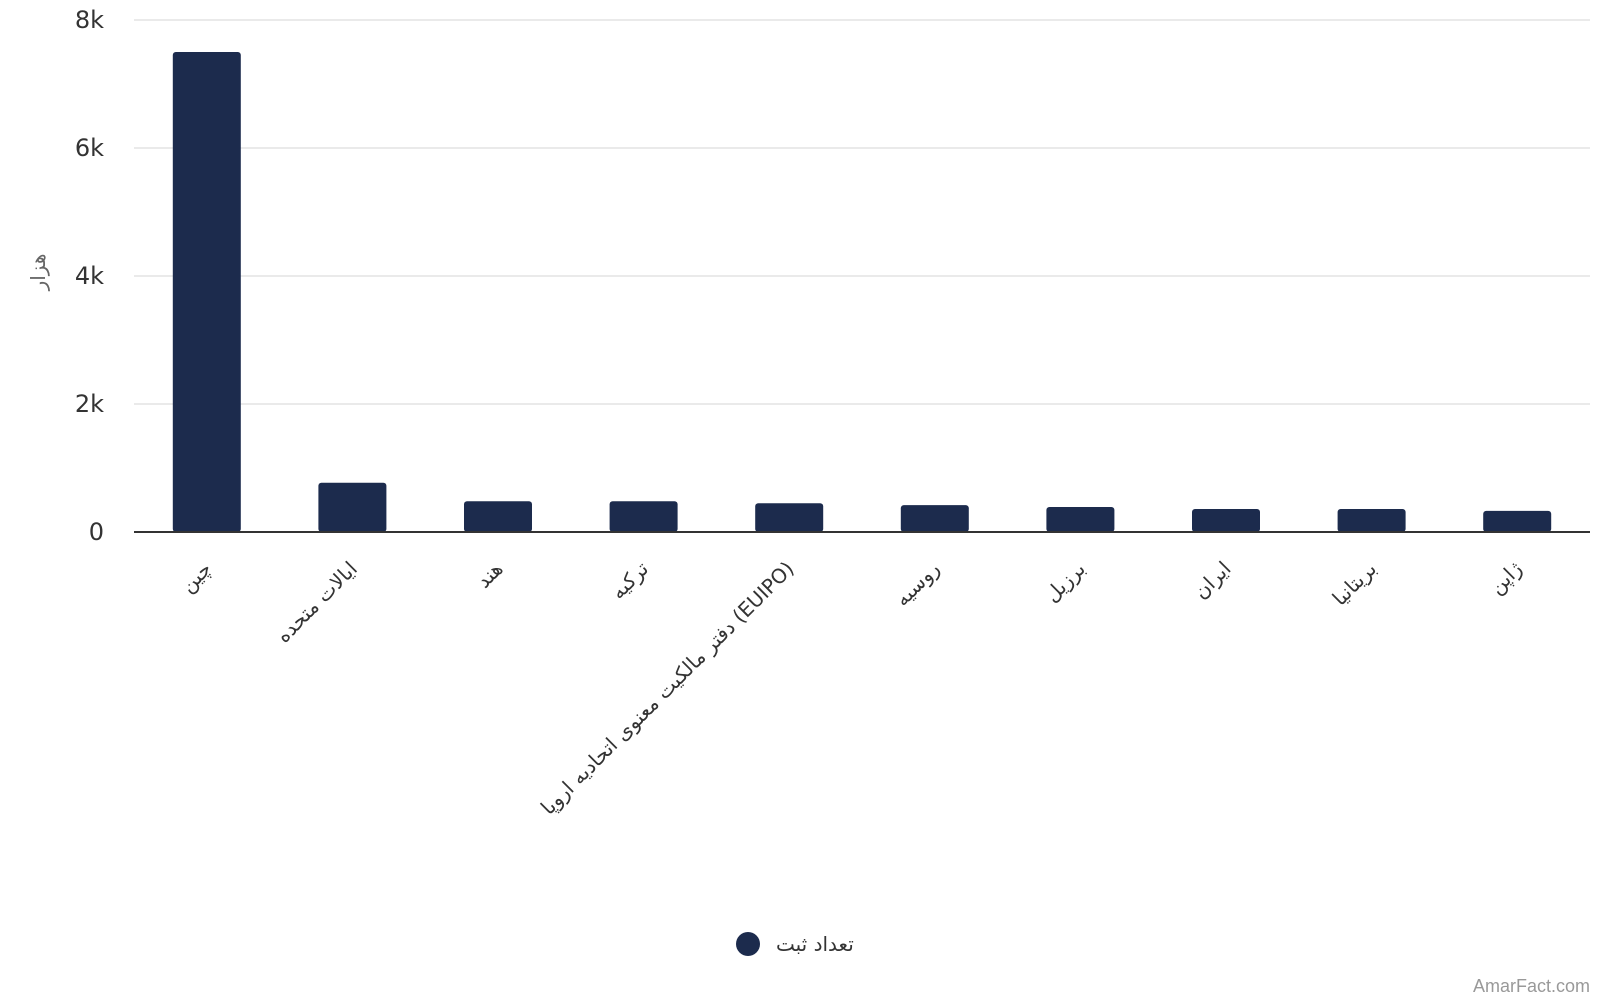  Describe the element at coordinates (489, 575) in the screenshot. I see `x-tick-label: هند` at that location.